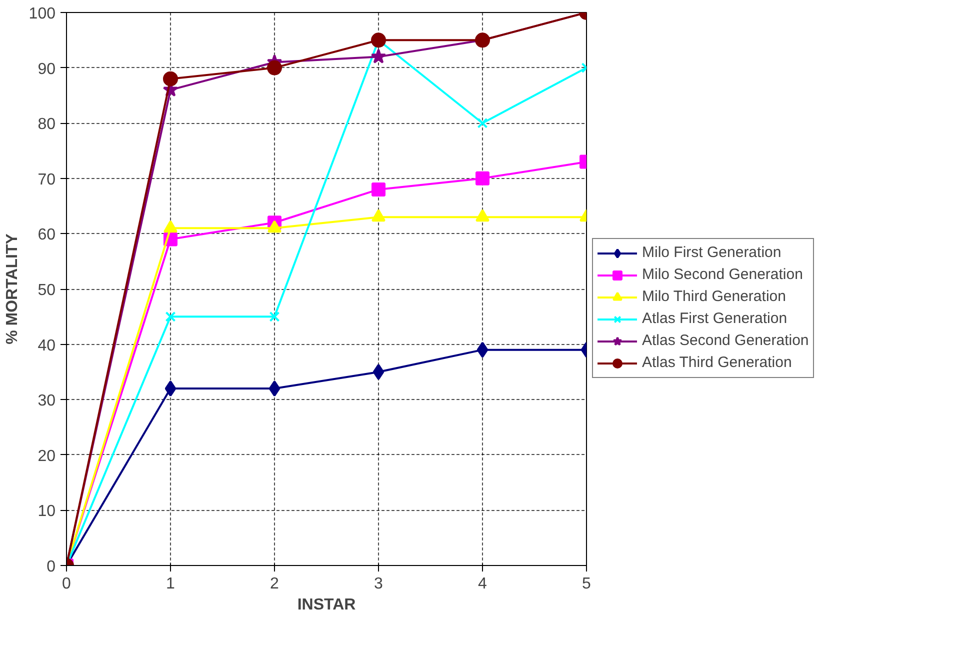  Describe the element at coordinates (12, 288) in the screenshot. I see `y-axis-title: % MORTALITY` at that location.